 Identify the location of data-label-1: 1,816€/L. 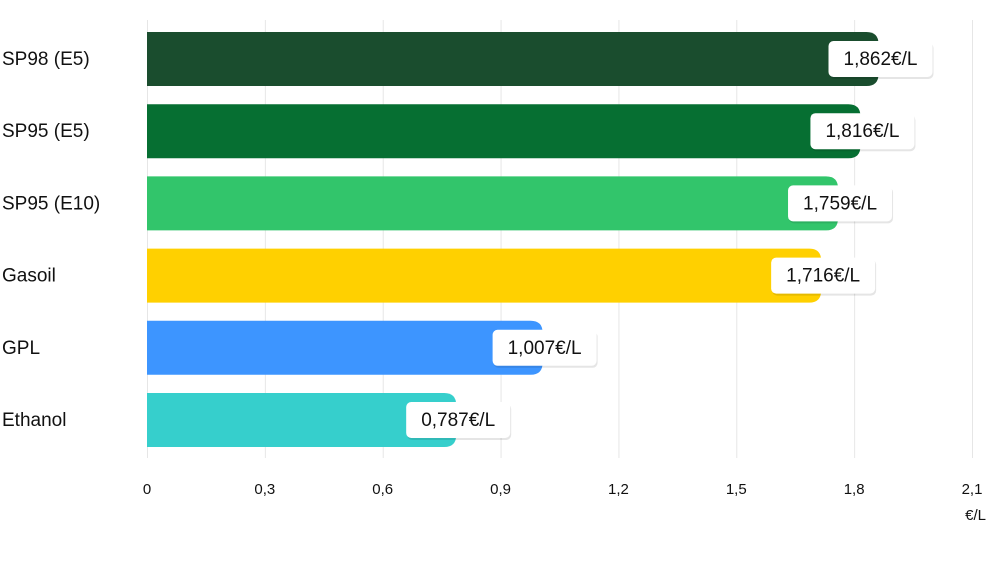
(863, 132).